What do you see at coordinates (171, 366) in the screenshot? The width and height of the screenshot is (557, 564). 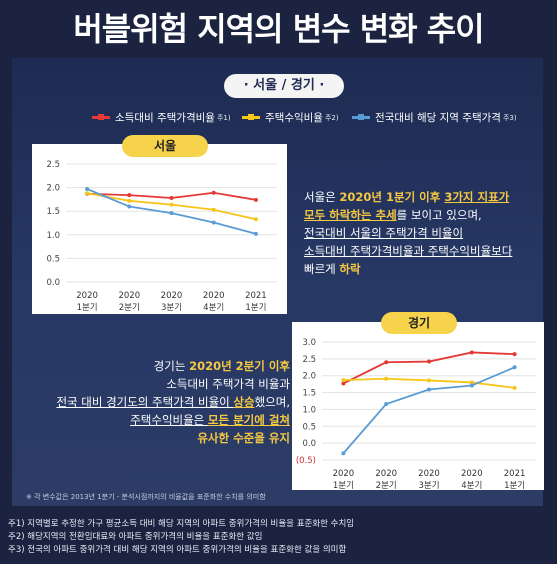 I see `desc-text: 경기는` at bounding box center [171, 366].